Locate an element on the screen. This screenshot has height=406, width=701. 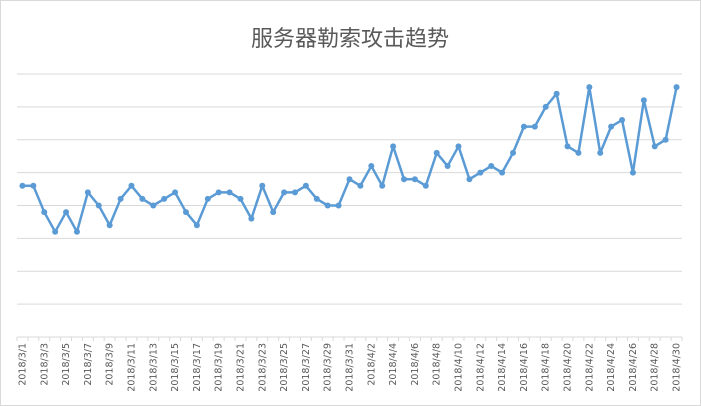
x-tick-label: 2018/4/26 is located at coordinates (633, 367).